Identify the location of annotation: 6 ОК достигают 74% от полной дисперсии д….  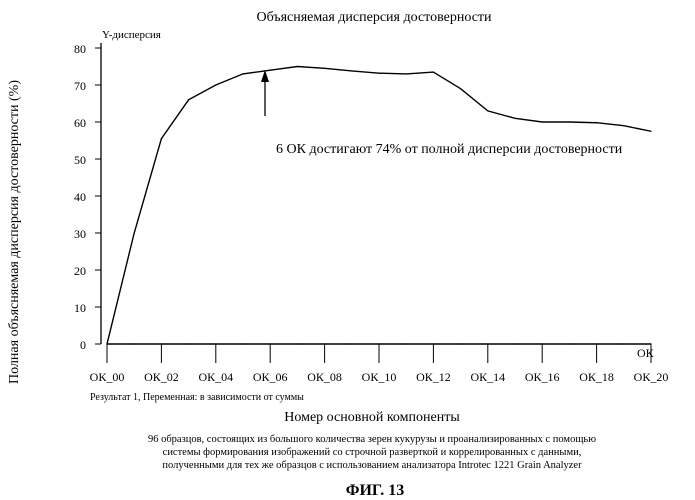
(442, 113).